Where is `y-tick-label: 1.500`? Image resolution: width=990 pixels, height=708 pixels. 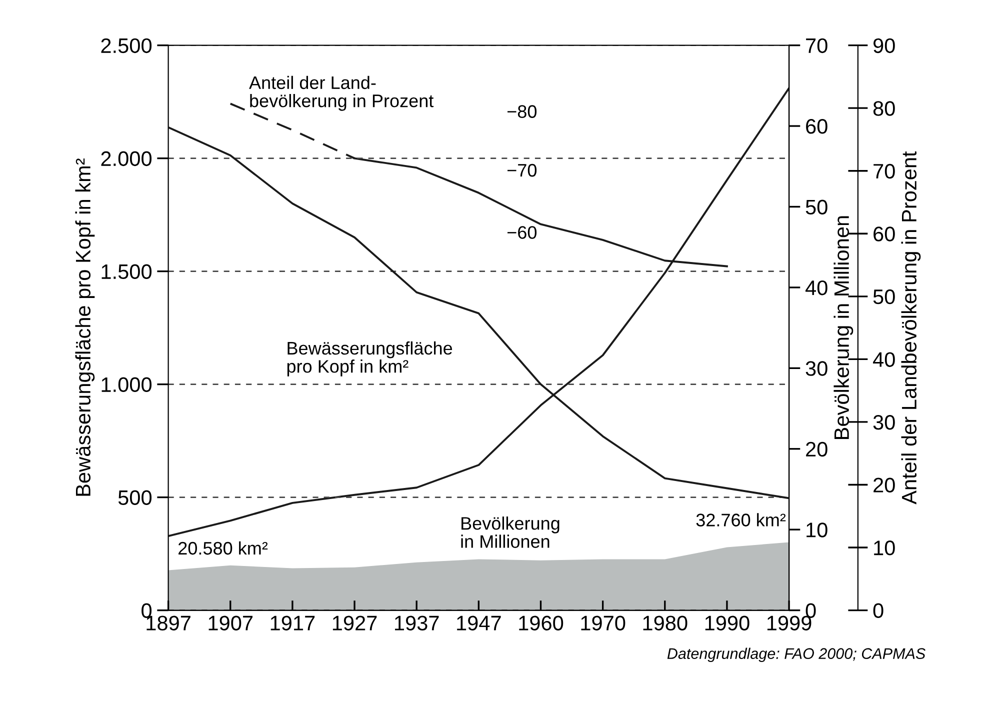 y-tick-label: 1.500 is located at coordinates (127, 272).